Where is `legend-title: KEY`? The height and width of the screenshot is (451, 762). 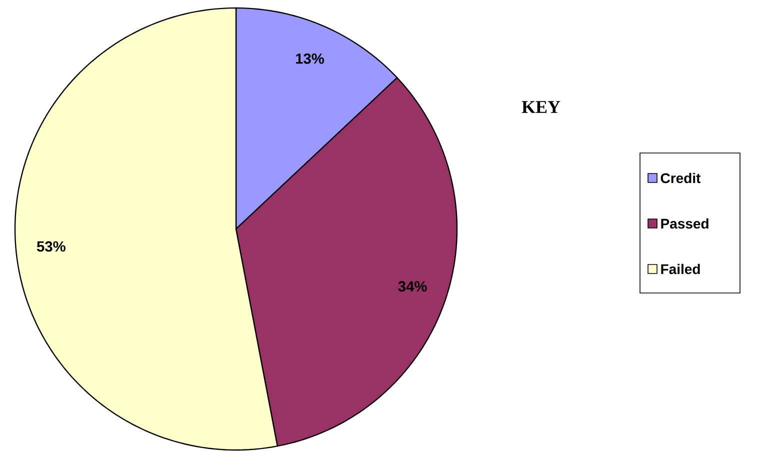
legend-title: KEY is located at coordinates (541, 107).